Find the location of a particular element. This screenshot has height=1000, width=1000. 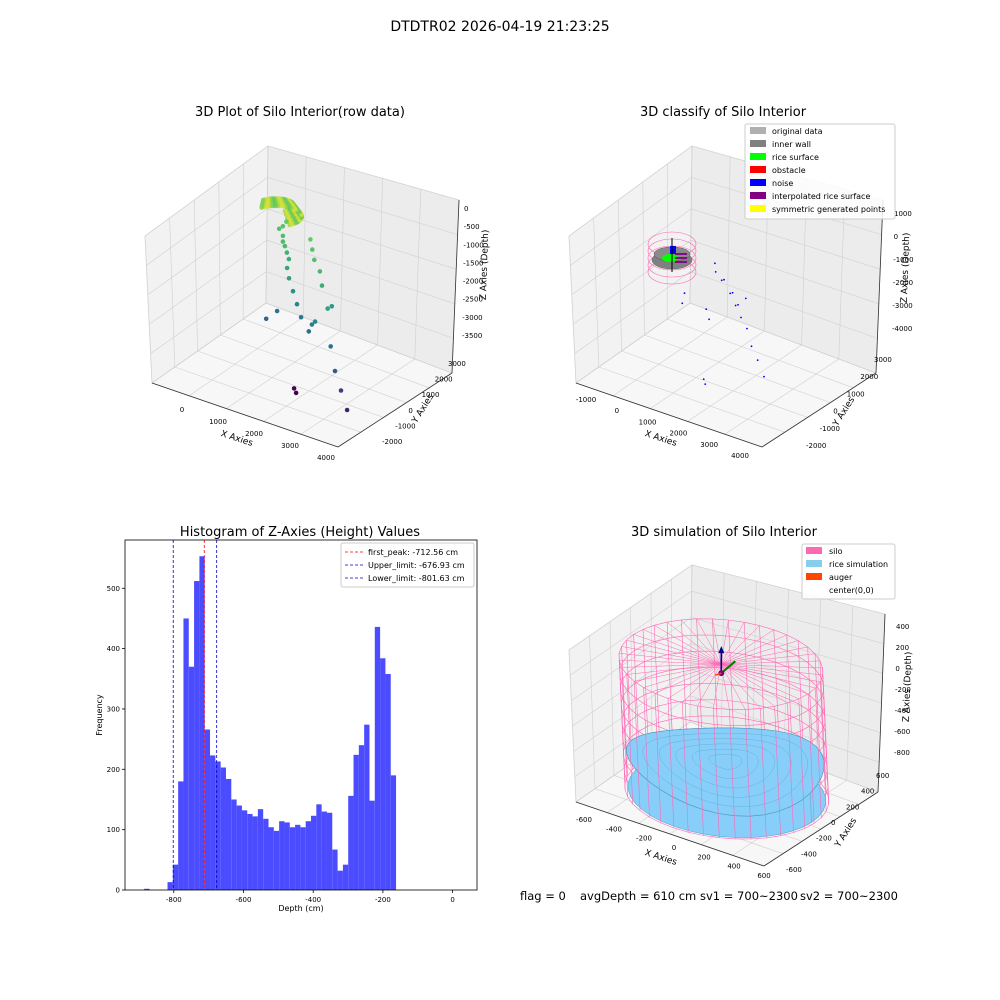

hist-y-tick-label: 400 is located at coordinates (113, 649).